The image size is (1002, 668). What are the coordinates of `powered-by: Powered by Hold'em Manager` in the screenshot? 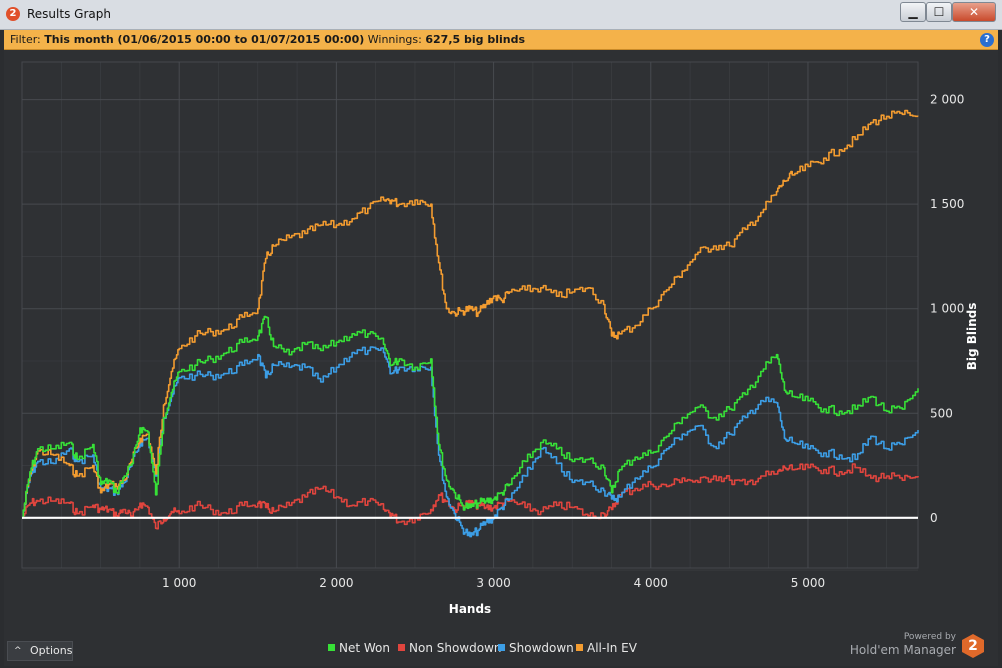 It's located at (903, 644).